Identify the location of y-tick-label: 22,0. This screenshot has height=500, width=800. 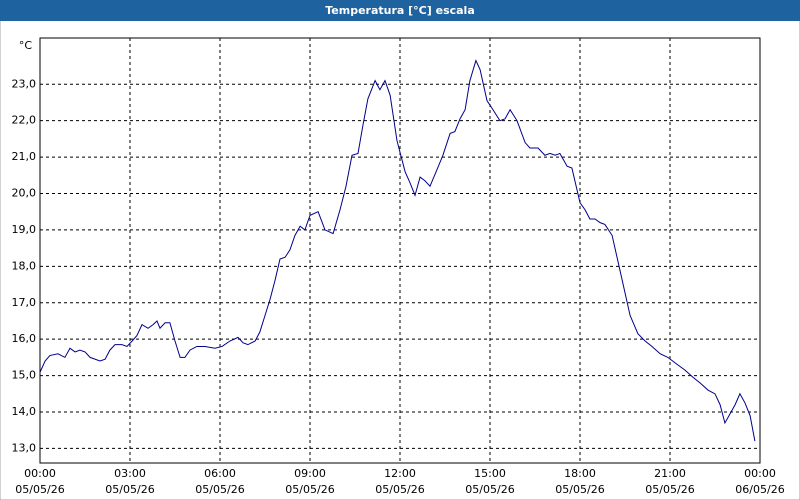
(24, 120).